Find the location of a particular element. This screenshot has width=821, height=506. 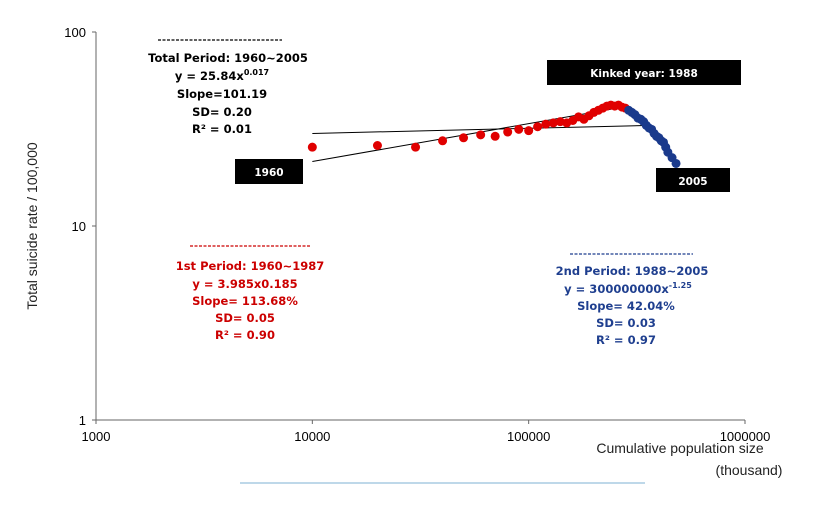

start-year-text: 1960 is located at coordinates (268, 173).